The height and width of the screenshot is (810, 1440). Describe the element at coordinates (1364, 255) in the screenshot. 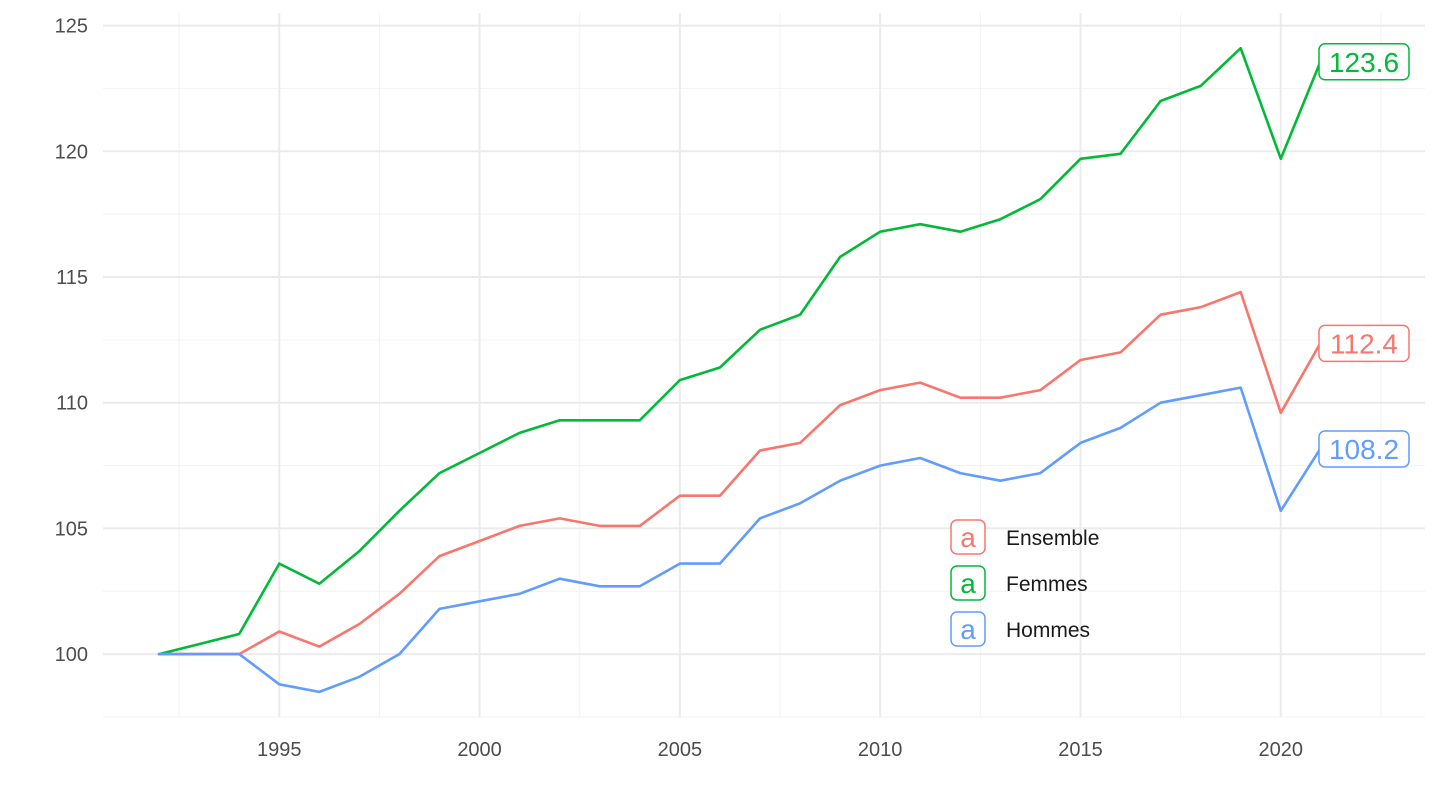

I see `end-labels: 112.4 123.6 108.2` at that location.